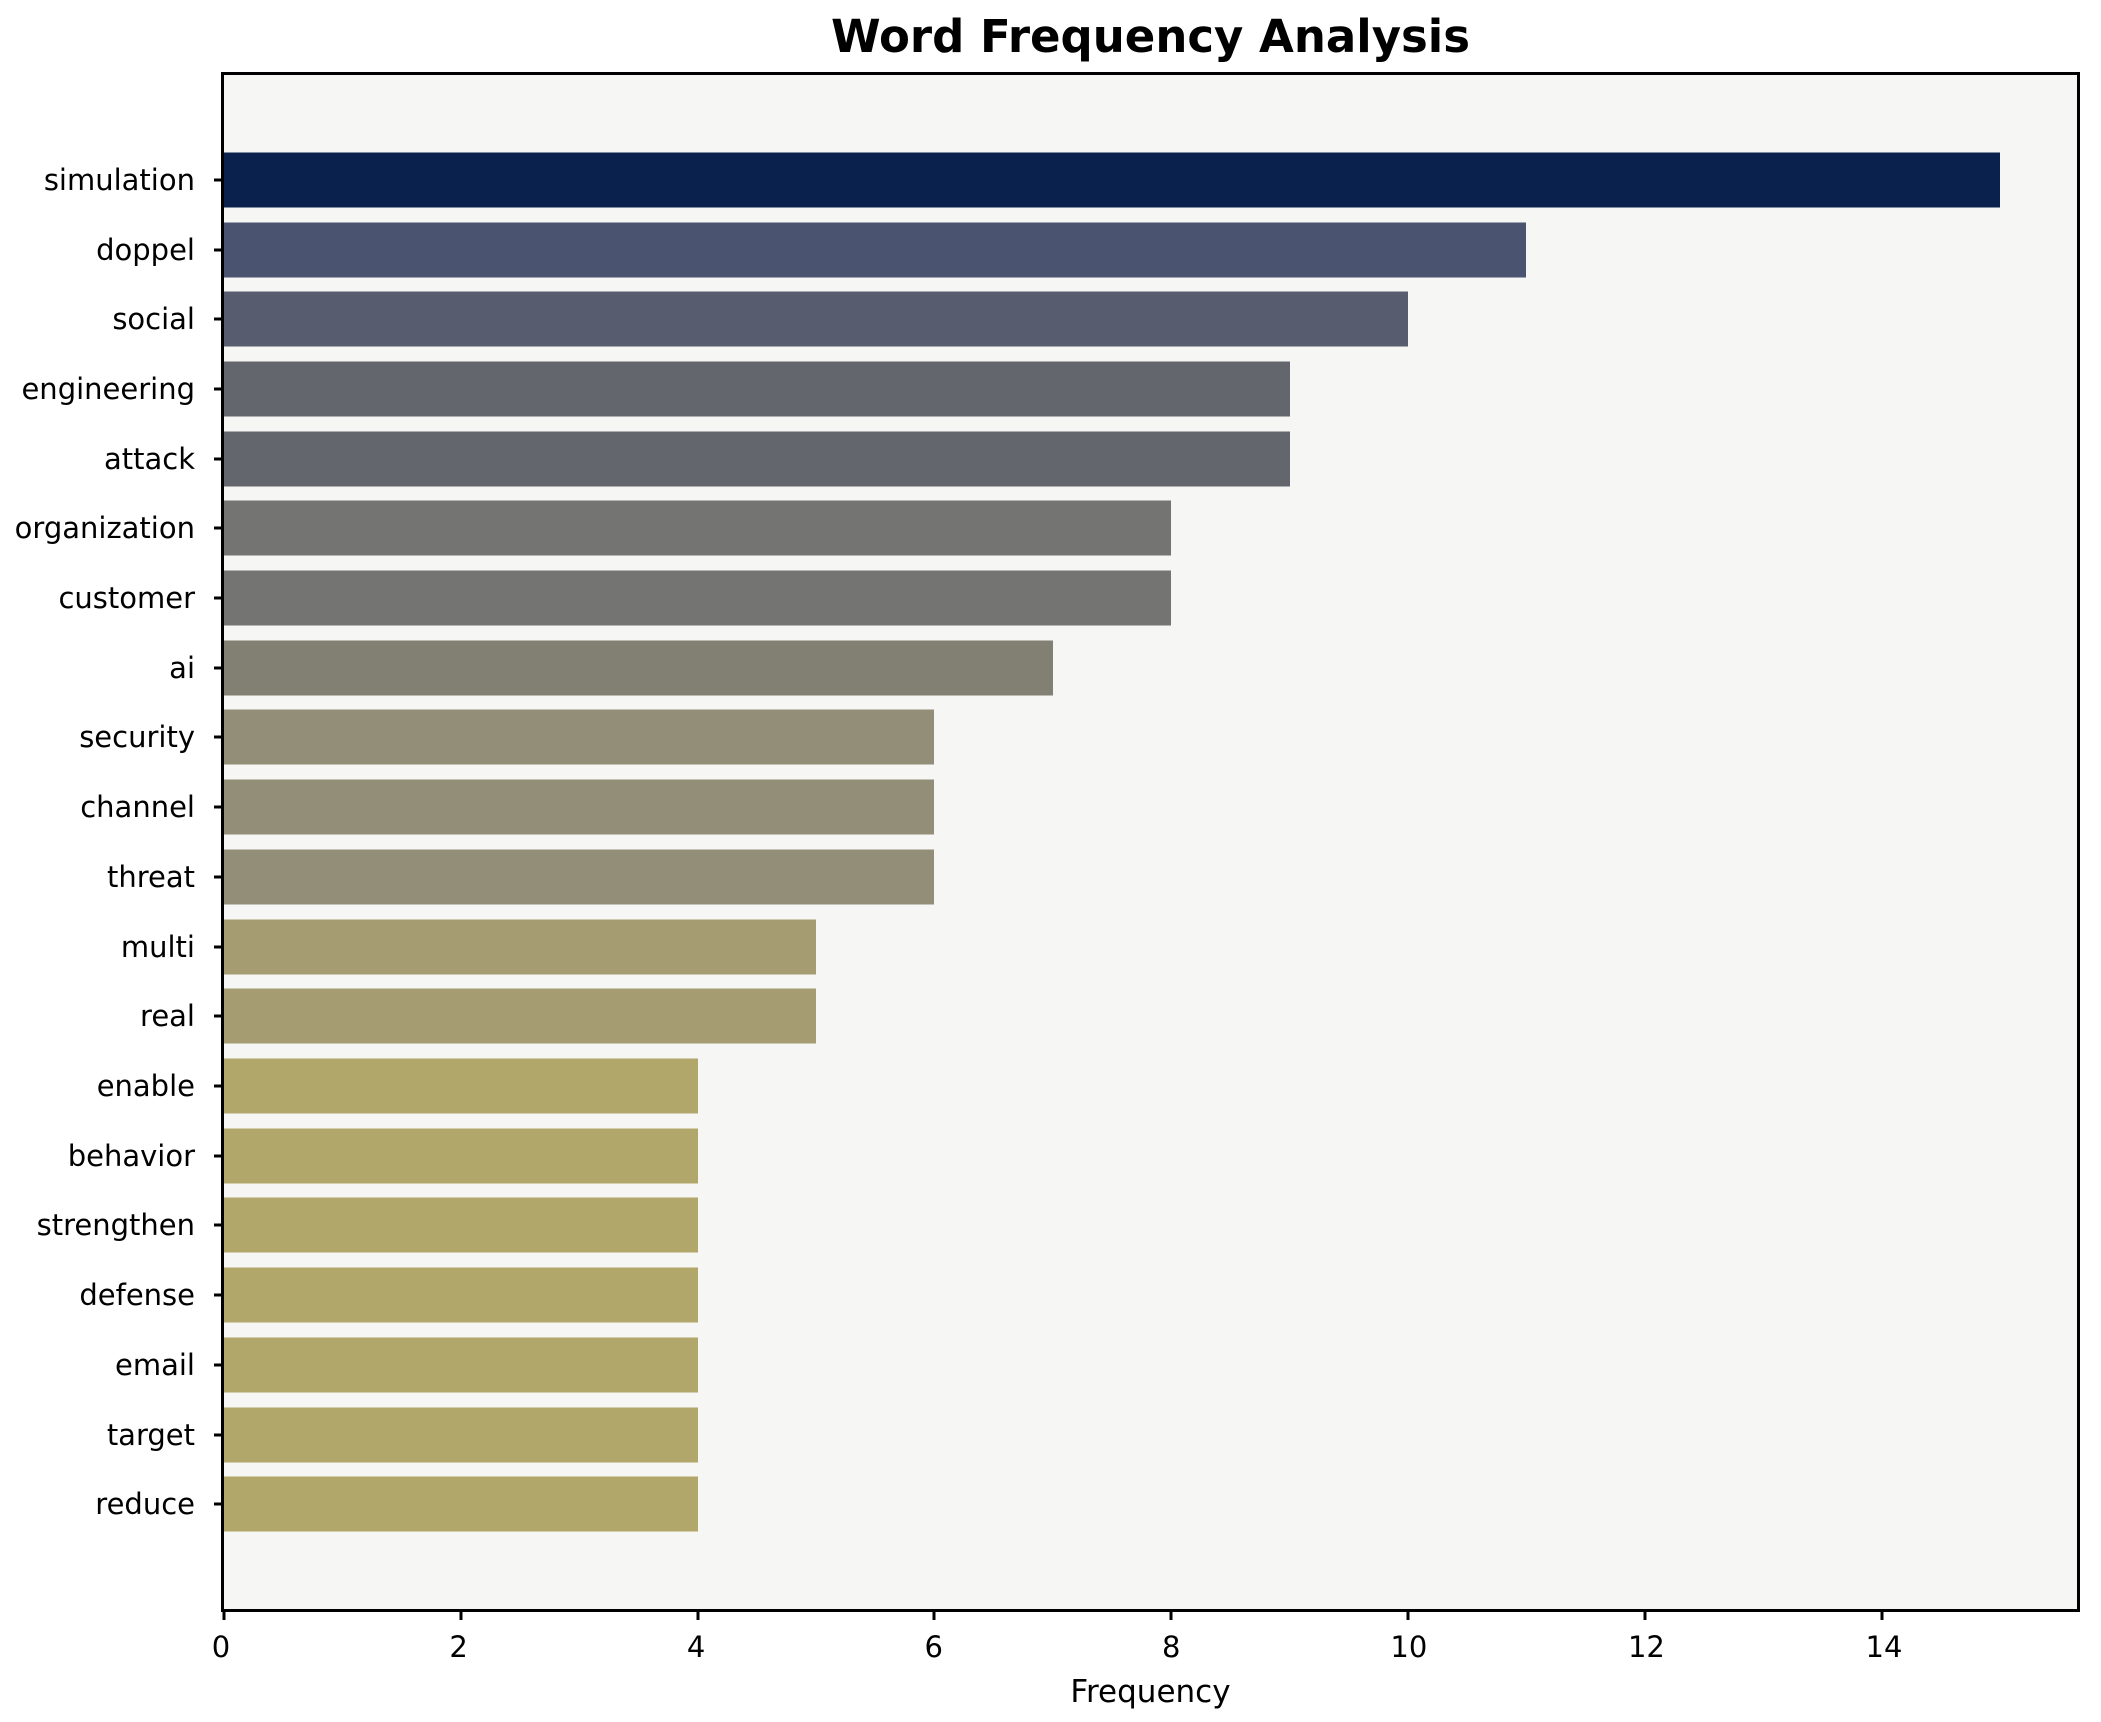  What do you see at coordinates (520, 947) in the screenshot?
I see `bar-multi` at bounding box center [520, 947].